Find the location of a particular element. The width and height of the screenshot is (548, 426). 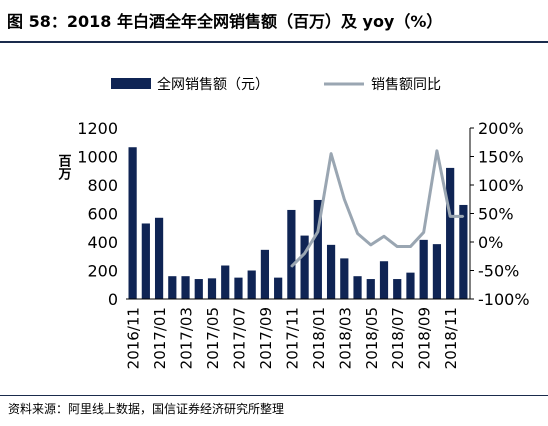

right-tick-label: 100% is located at coordinates (501, 185).